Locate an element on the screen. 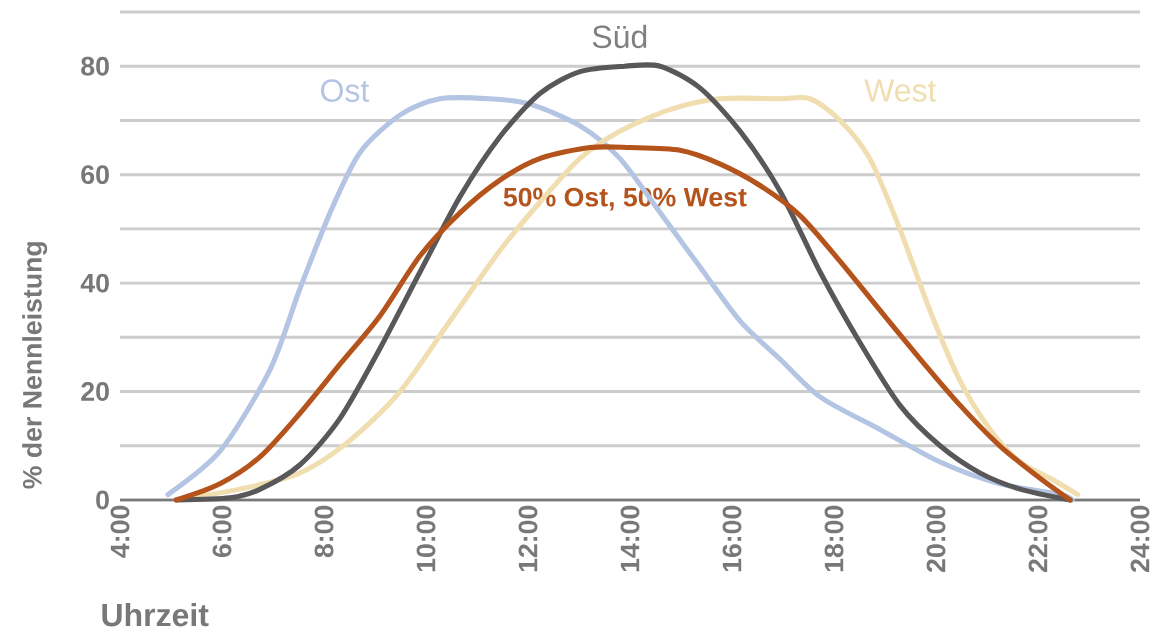 The width and height of the screenshot is (1165, 634). x-tick-label: 16:00 is located at coordinates (732, 538).